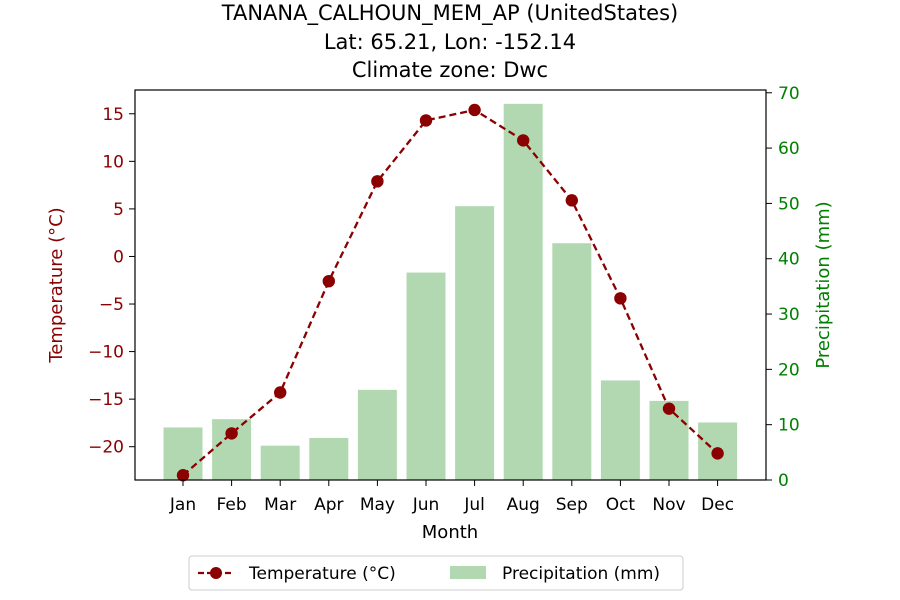 Image resolution: width=900 pixels, height=600 pixels. What do you see at coordinates (231, 433) in the screenshot?
I see `temperature-point-feb` at bounding box center [231, 433].